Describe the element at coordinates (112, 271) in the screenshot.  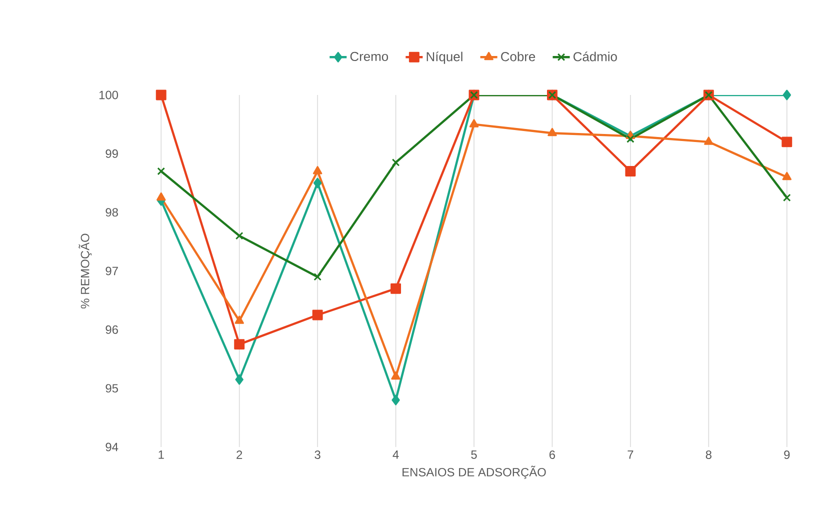
I see `y-tick-label: 97` at that location.